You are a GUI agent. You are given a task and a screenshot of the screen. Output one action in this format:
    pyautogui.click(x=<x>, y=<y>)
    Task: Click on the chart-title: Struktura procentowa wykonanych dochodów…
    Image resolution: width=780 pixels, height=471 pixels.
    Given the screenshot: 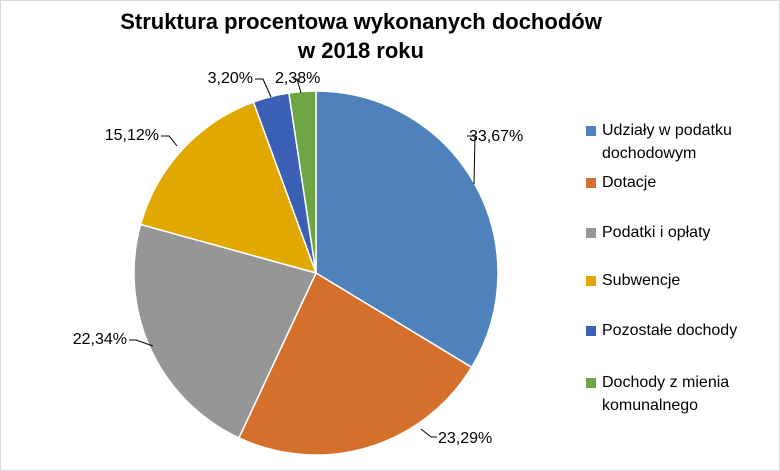 What is the action you would take?
    pyautogui.click(x=361, y=36)
    